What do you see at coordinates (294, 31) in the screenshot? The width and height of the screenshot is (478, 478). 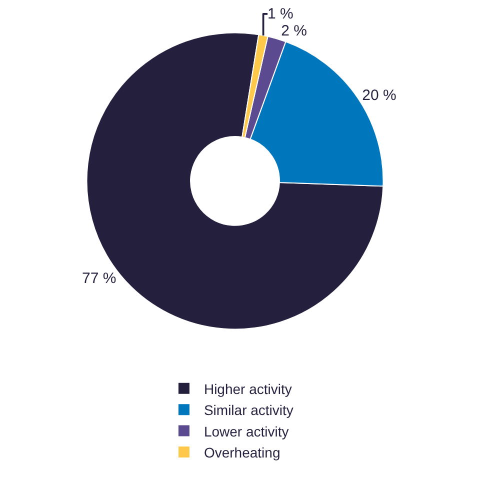 I see `data-label: 2 %` at bounding box center [294, 31].